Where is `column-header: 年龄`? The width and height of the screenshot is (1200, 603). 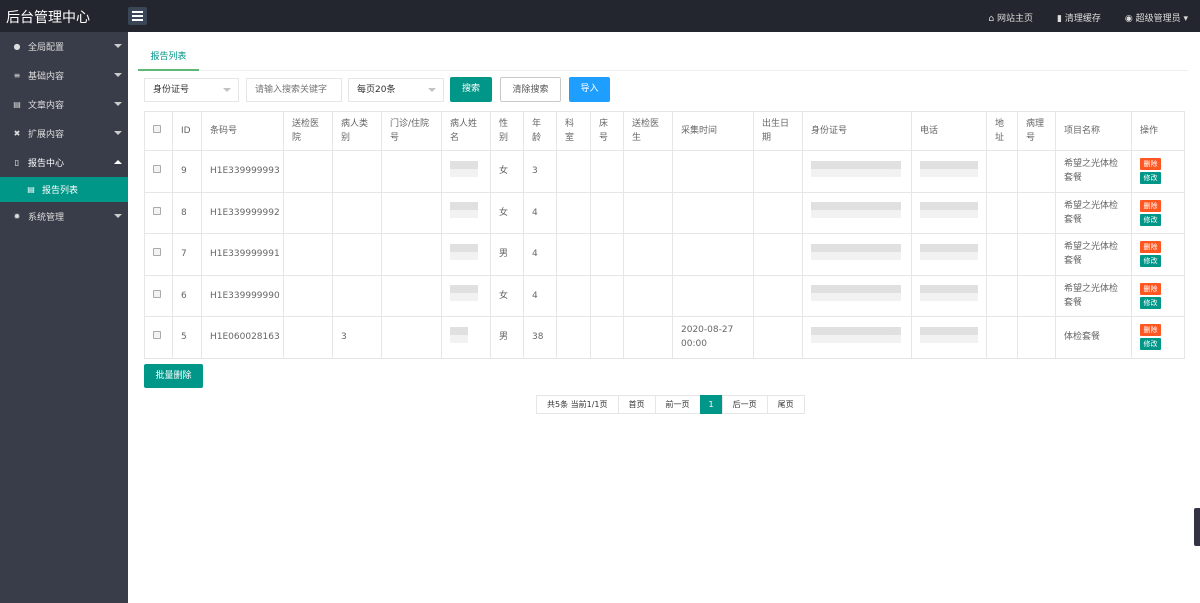
column-header: 年龄 is located at coordinates (540, 131).